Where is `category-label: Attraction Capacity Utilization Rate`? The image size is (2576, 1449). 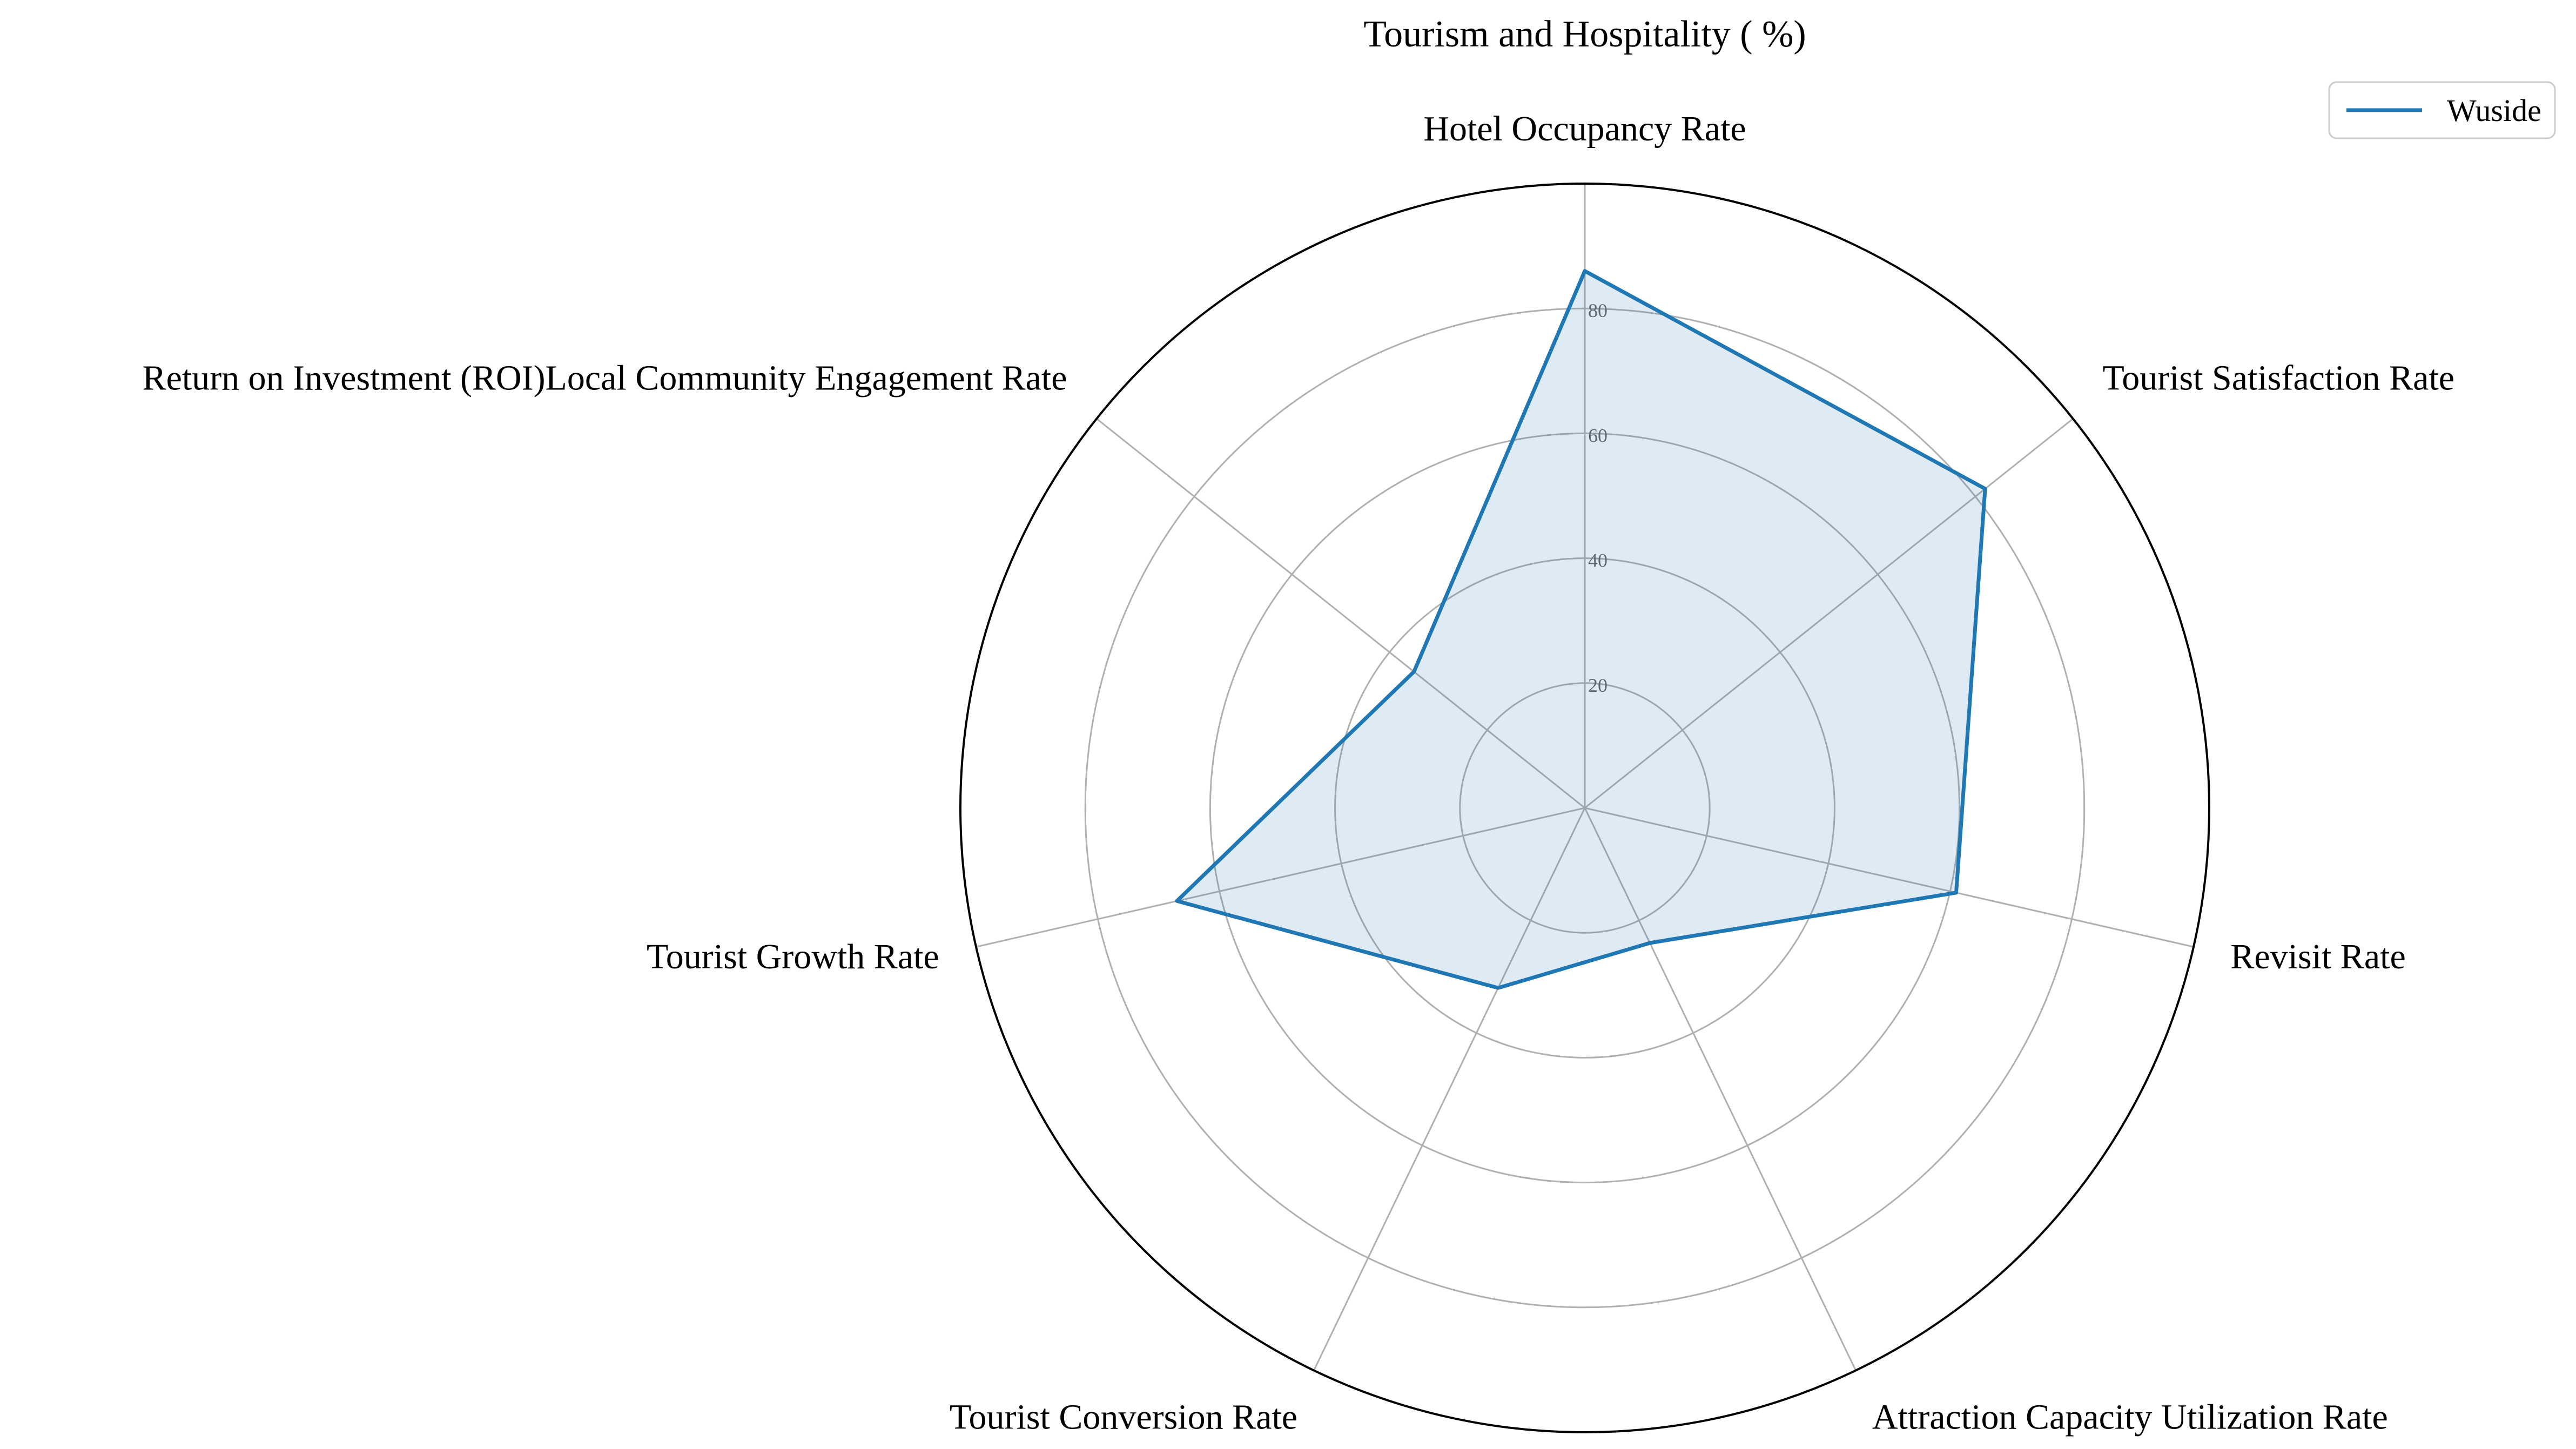 category-label: Attraction Capacity Utilization Rate is located at coordinates (2130, 1417).